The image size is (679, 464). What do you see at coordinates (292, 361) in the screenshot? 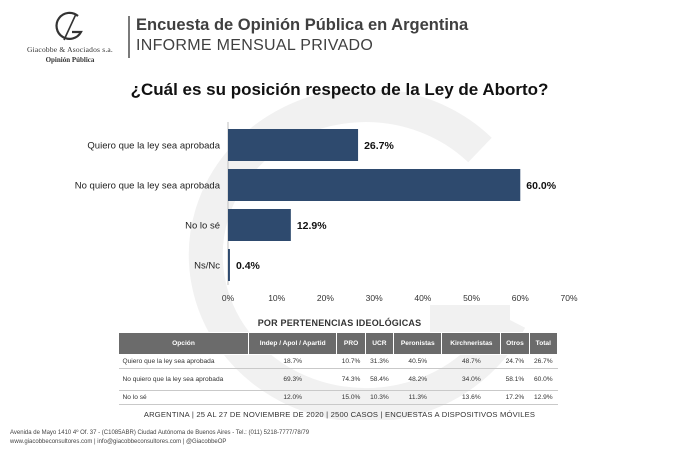
I see `table-cell: 18.7%` at bounding box center [292, 361].